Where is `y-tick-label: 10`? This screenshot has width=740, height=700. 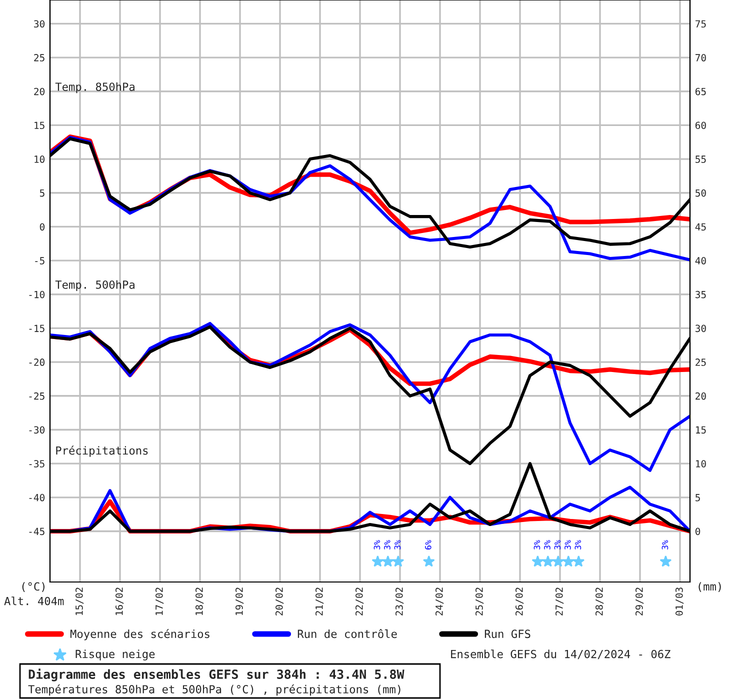
y-tick-label: 10 is located at coordinates (39, 159).